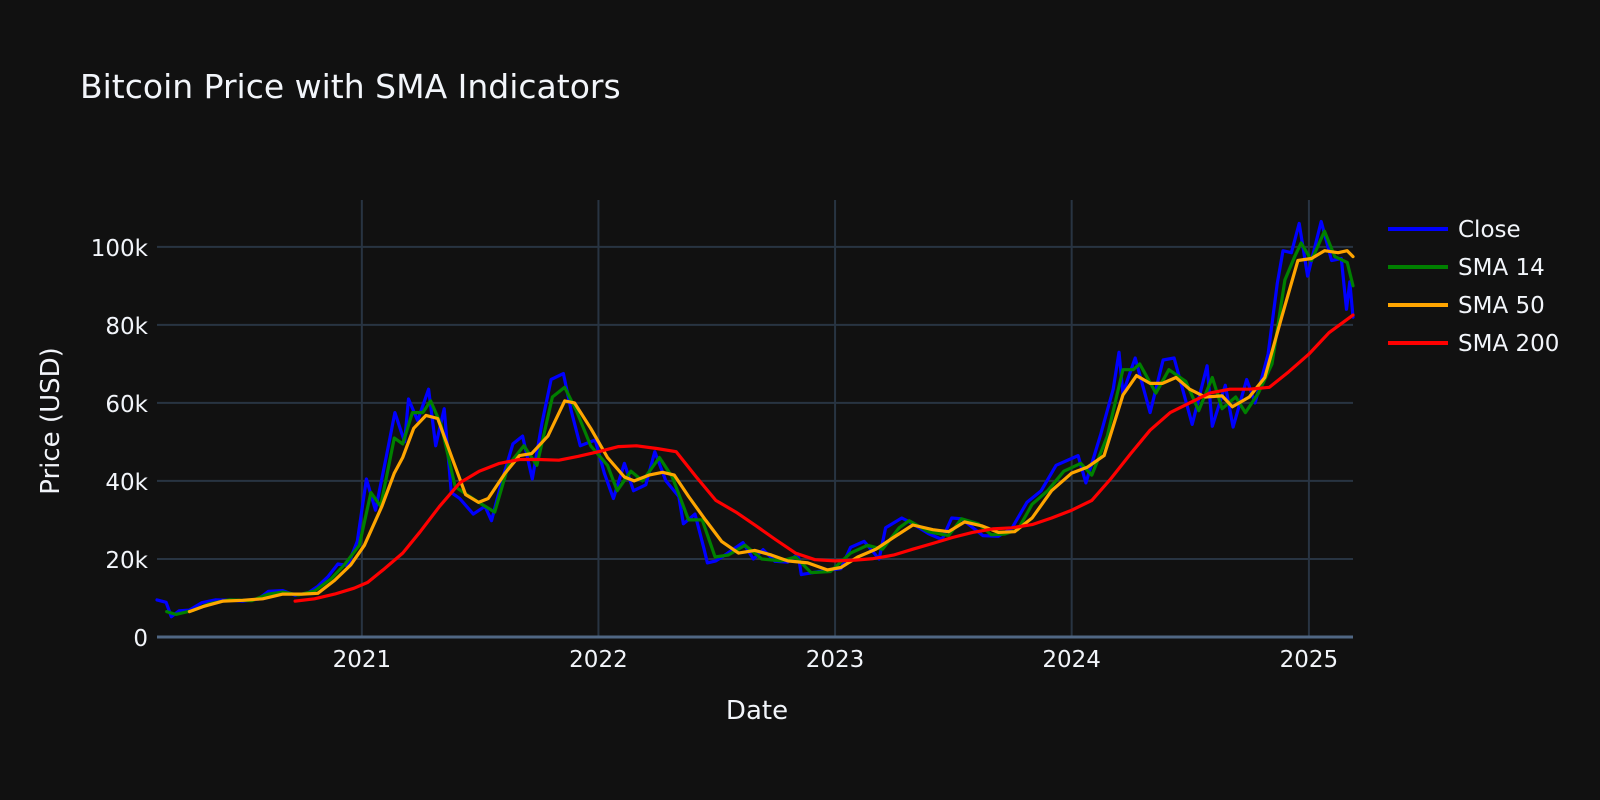  What do you see at coordinates (140, 639) in the screenshot?
I see `y-tick-label: 0` at bounding box center [140, 639].